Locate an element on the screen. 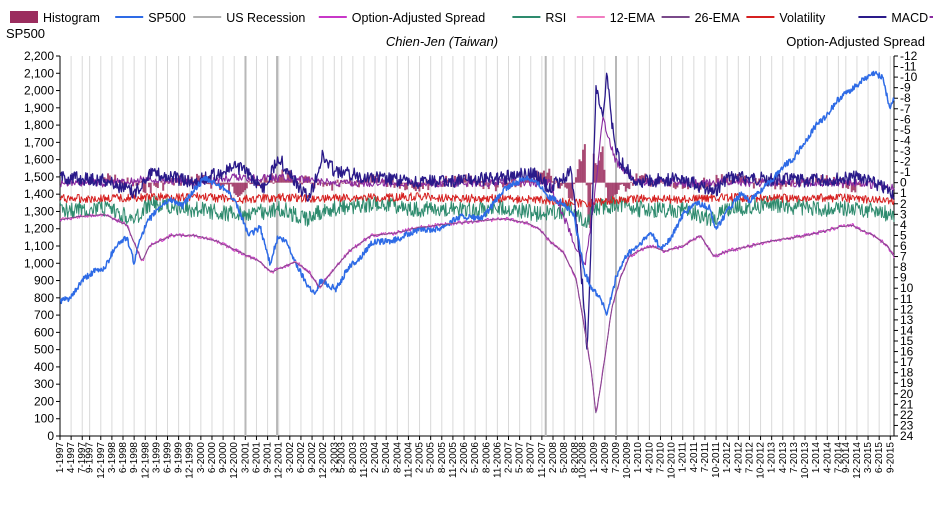 The height and width of the screenshot is (511, 933). x-tick-label: 9-2001 is located at coordinates (268, 458).